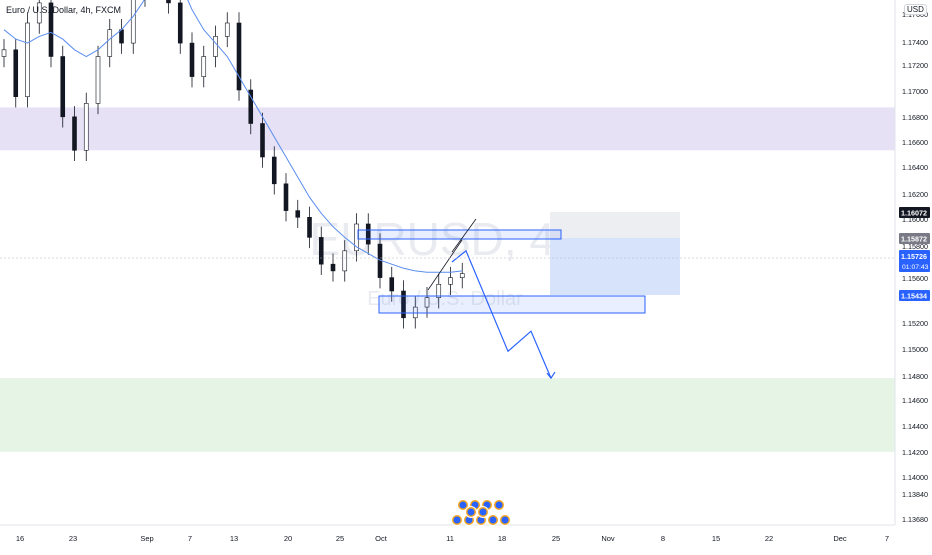 This screenshot has width=932, height=555. What do you see at coordinates (915, 426) in the screenshot?
I see `price-tick-label: 1.14400` at bounding box center [915, 426].